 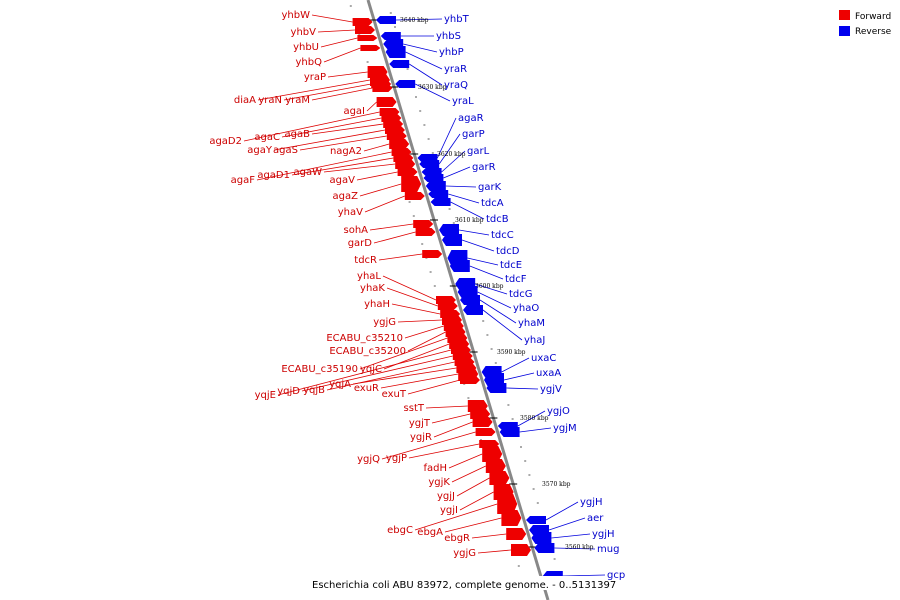 I want to click on gene-label-reverse: tdcD, so click(x=508, y=251).